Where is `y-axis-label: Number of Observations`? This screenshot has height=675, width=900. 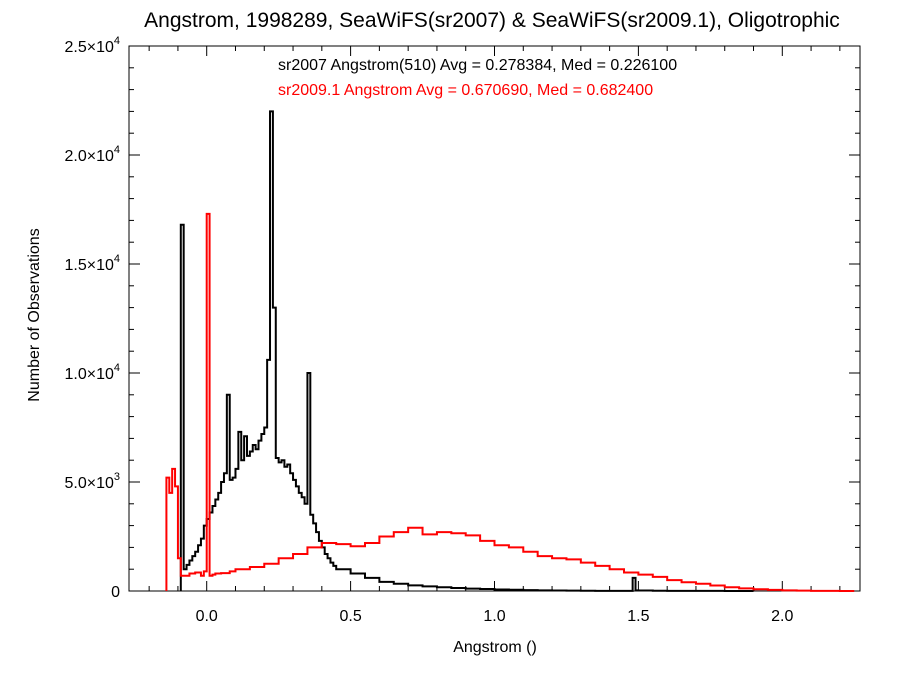
y-axis-label: Number of Observations is located at coordinates (34, 314).